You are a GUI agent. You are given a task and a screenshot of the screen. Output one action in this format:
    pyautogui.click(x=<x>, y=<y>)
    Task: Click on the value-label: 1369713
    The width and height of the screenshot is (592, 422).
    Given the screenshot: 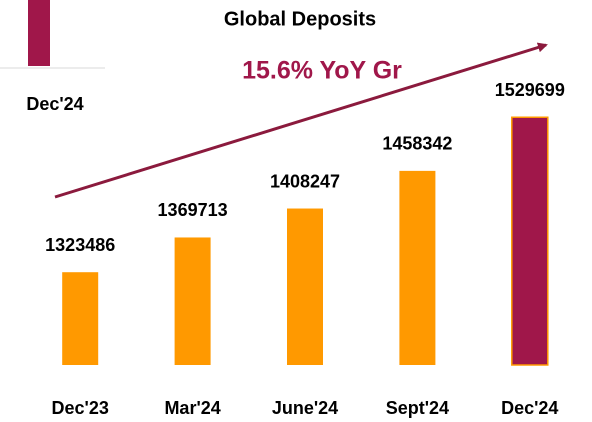 What is the action you would take?
    pyautogui.click(x=193, y=210)
    